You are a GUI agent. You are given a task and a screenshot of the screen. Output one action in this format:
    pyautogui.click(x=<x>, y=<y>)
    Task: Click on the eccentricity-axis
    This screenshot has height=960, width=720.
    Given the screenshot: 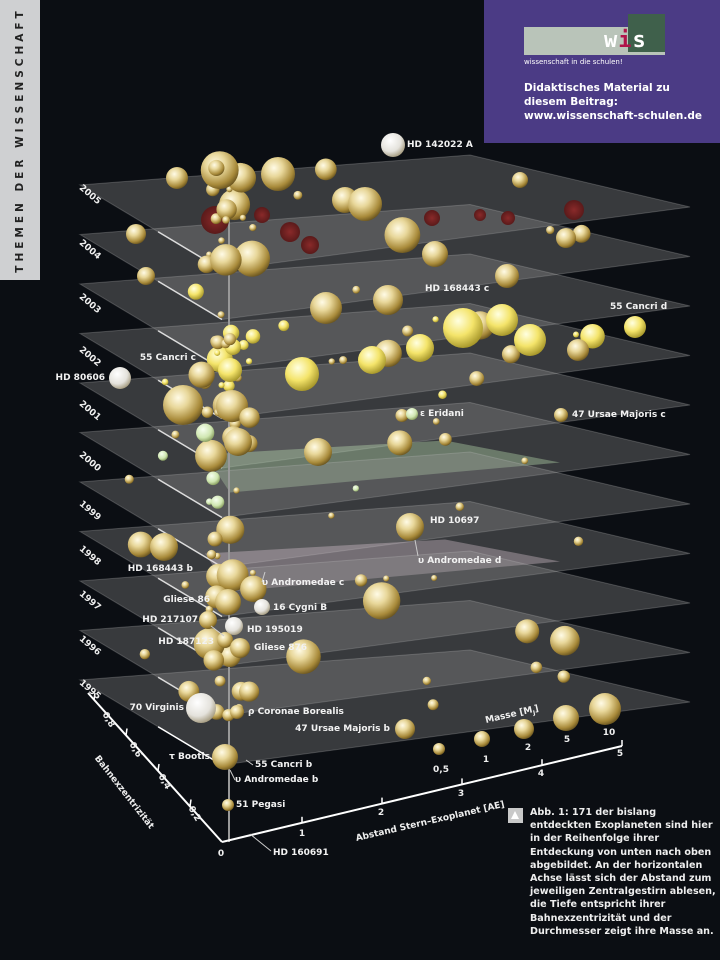 What is the action you would take?
    pyautogui.click(x=155, y=767)
    